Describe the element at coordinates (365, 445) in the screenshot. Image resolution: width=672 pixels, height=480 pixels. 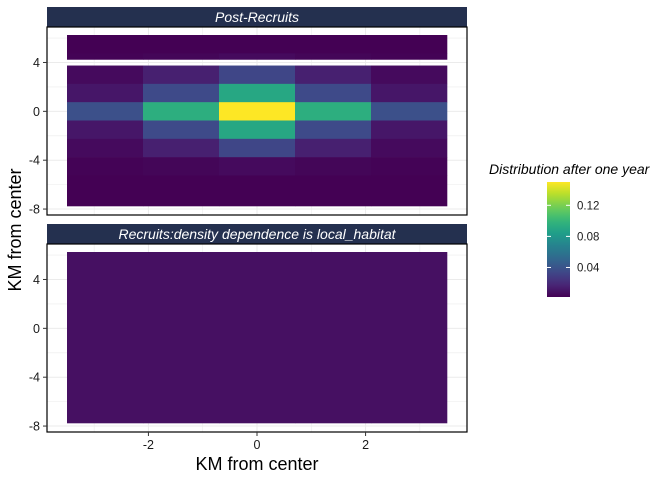
I see `x-tick-label: 2` at that location.